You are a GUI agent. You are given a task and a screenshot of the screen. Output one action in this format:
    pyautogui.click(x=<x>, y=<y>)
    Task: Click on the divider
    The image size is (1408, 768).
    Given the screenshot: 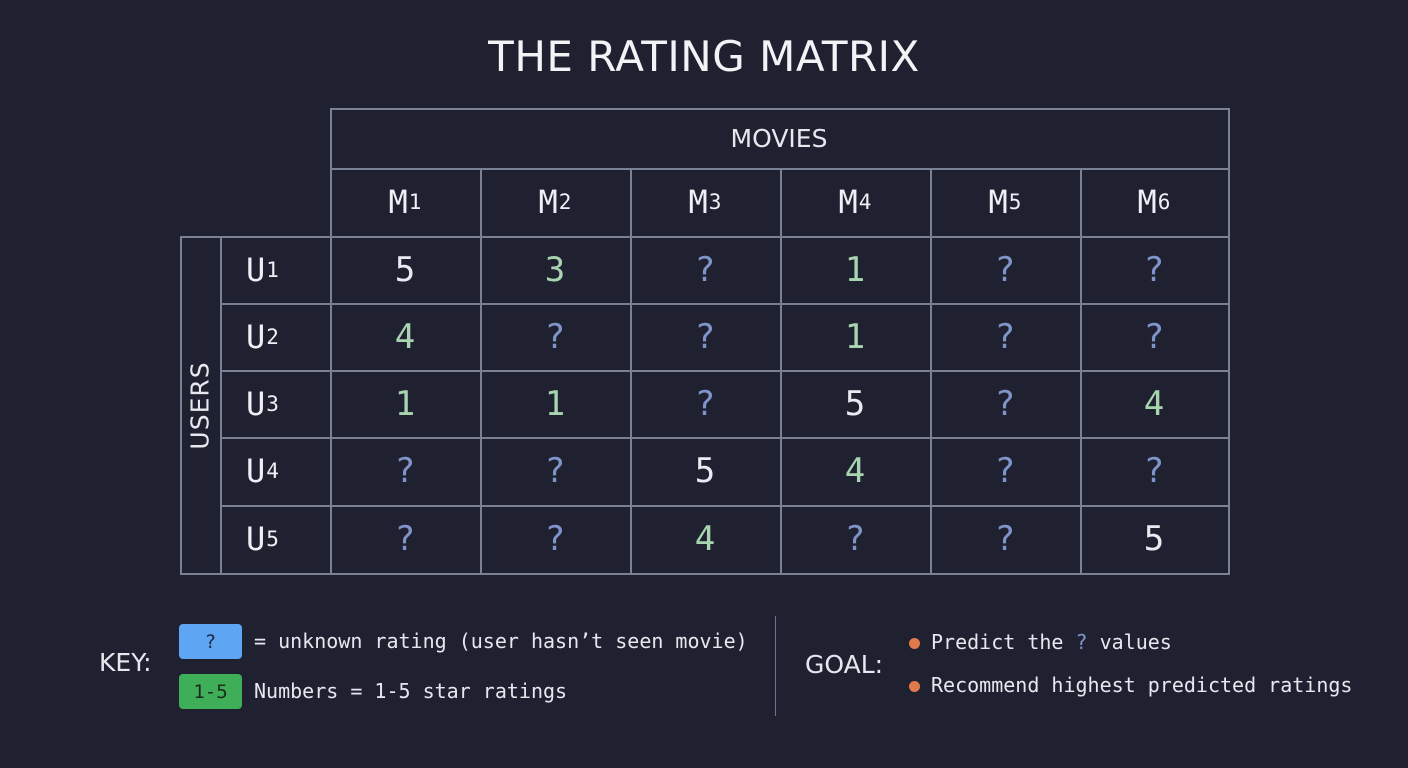 What is the action you would take?
    pyautogui.click(x=775, y=666)
    